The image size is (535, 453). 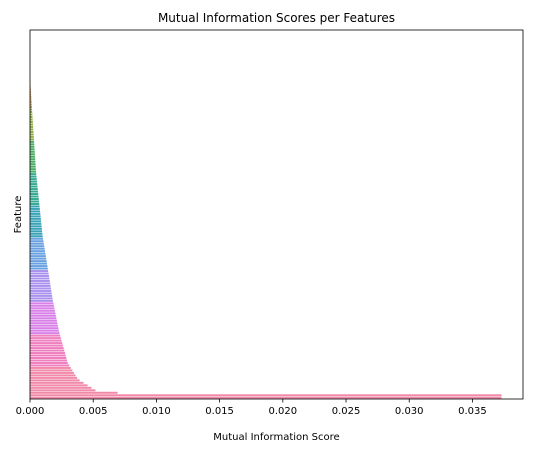 What do you see at coordinates (409, 411) in the screenshot?
I see `x-tick-label: 0.030` at bounding box center [409, 411].